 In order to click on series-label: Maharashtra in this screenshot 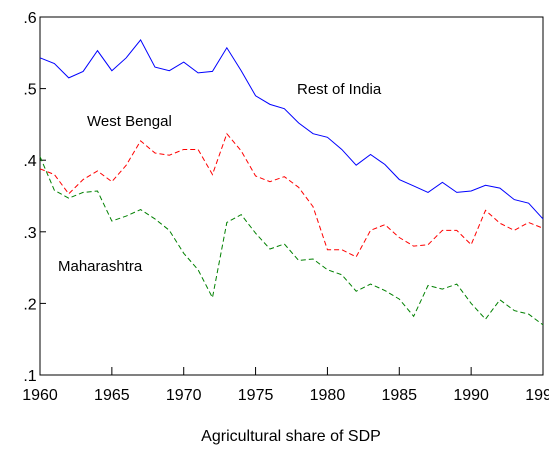, I will do `click(100, 266)`.